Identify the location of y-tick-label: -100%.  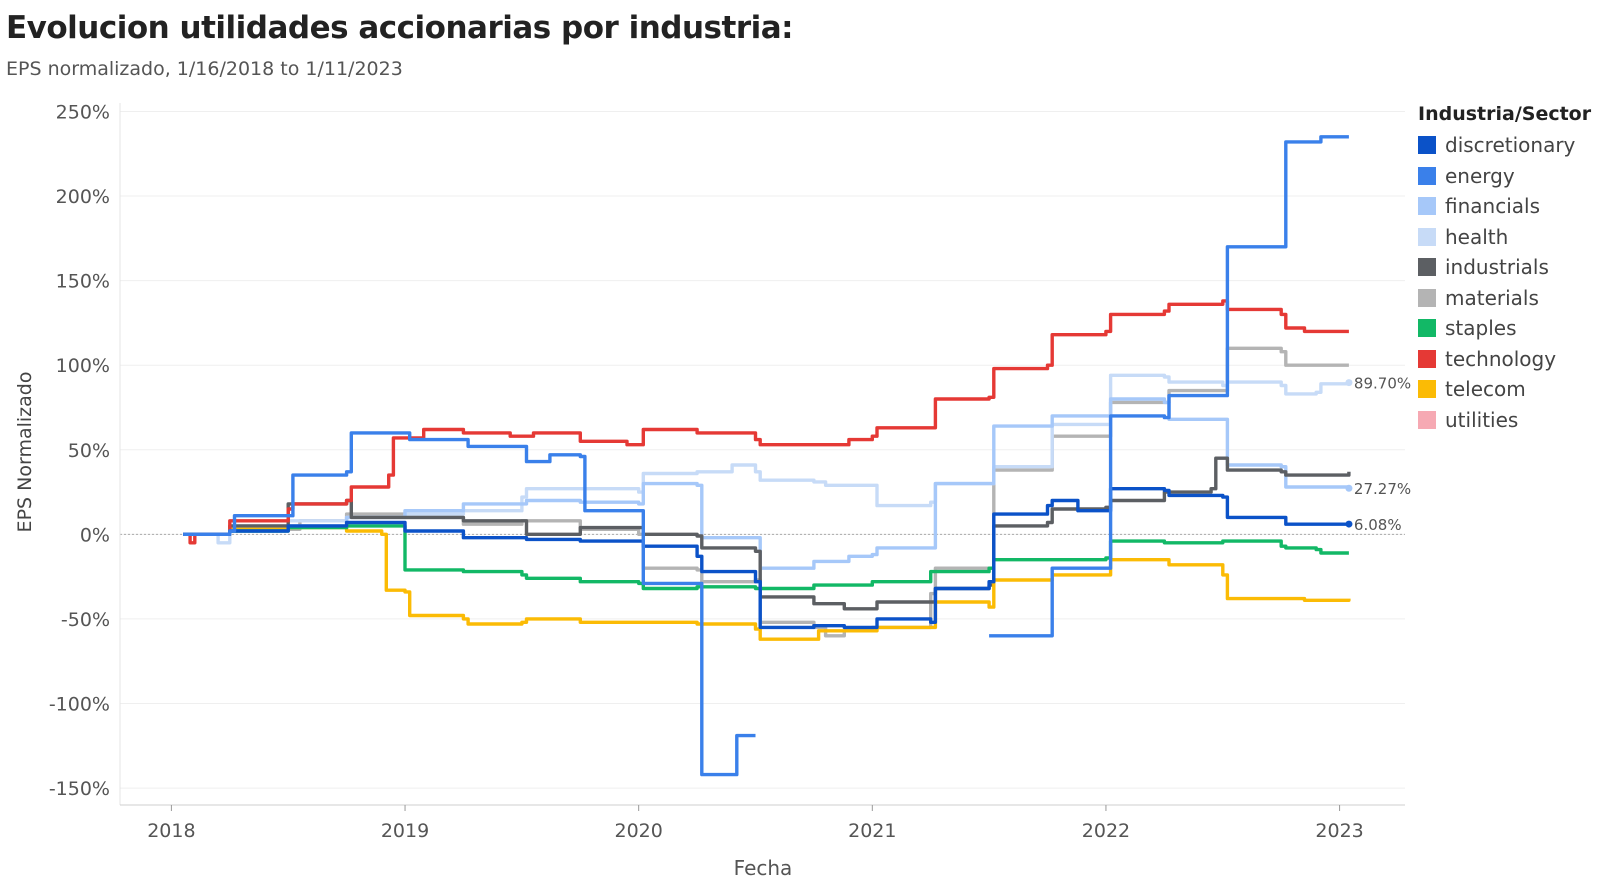
(79, 705).